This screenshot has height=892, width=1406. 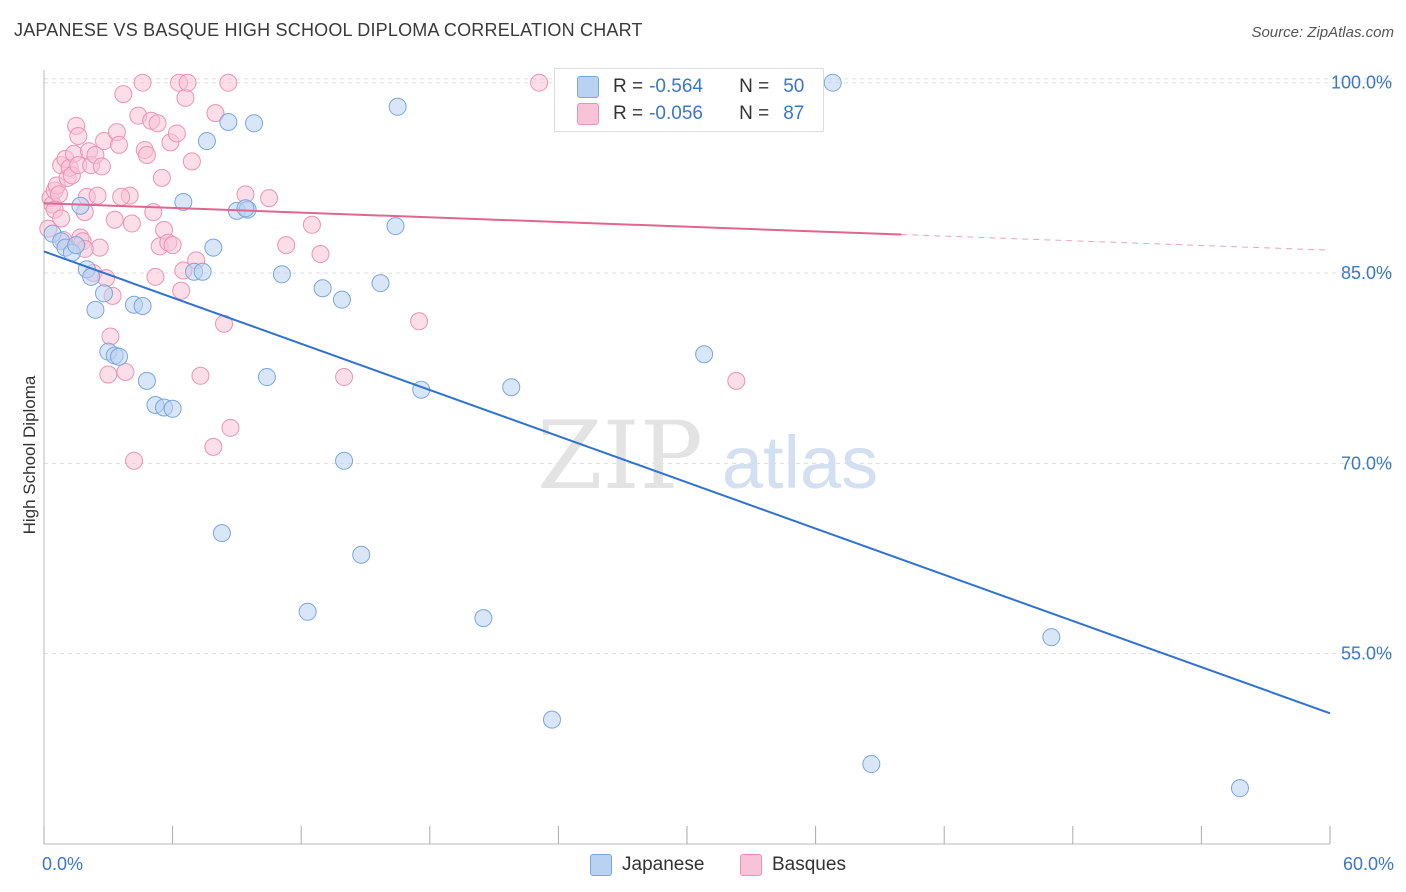 I want to click on y-tick-label: 55.0%, so click(x=1366, y=654).